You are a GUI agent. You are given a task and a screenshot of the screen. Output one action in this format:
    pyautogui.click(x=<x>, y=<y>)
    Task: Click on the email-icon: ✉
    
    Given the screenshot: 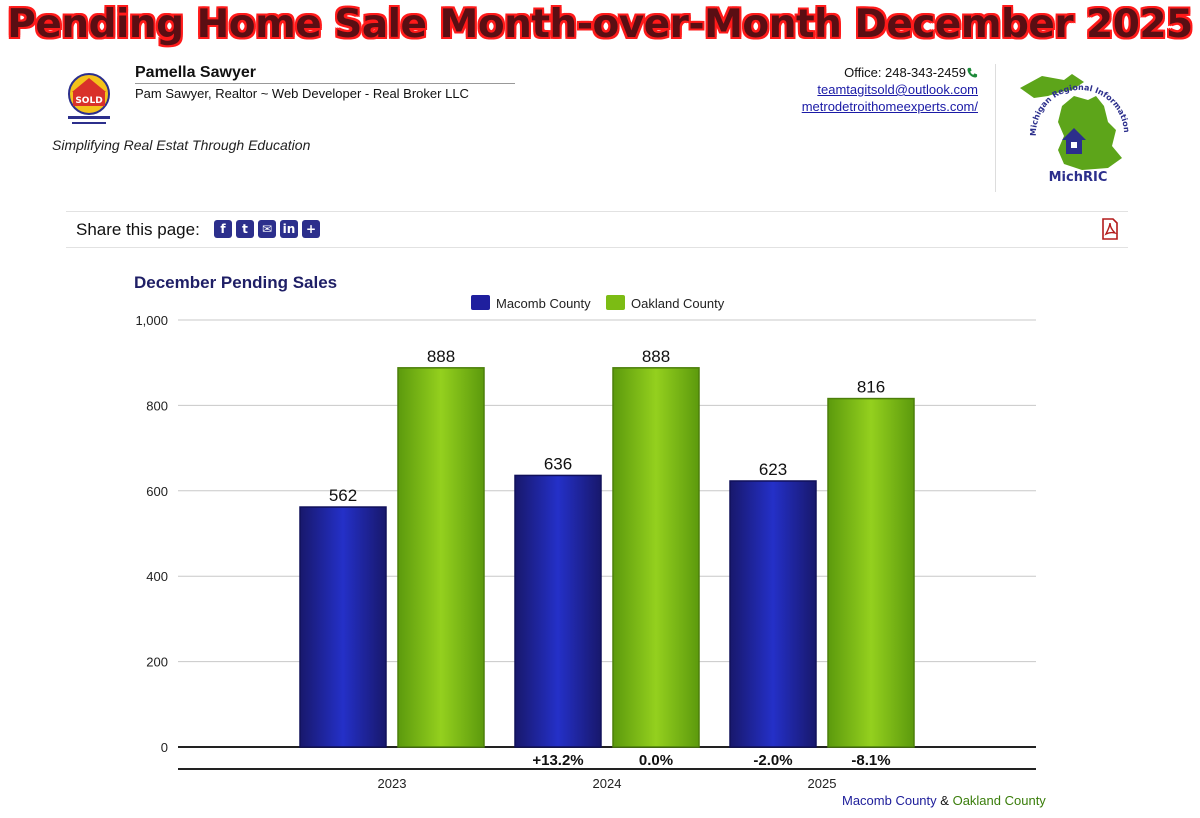 What is the action you would take?
    pyautogui.click(x=267, y=229)
    